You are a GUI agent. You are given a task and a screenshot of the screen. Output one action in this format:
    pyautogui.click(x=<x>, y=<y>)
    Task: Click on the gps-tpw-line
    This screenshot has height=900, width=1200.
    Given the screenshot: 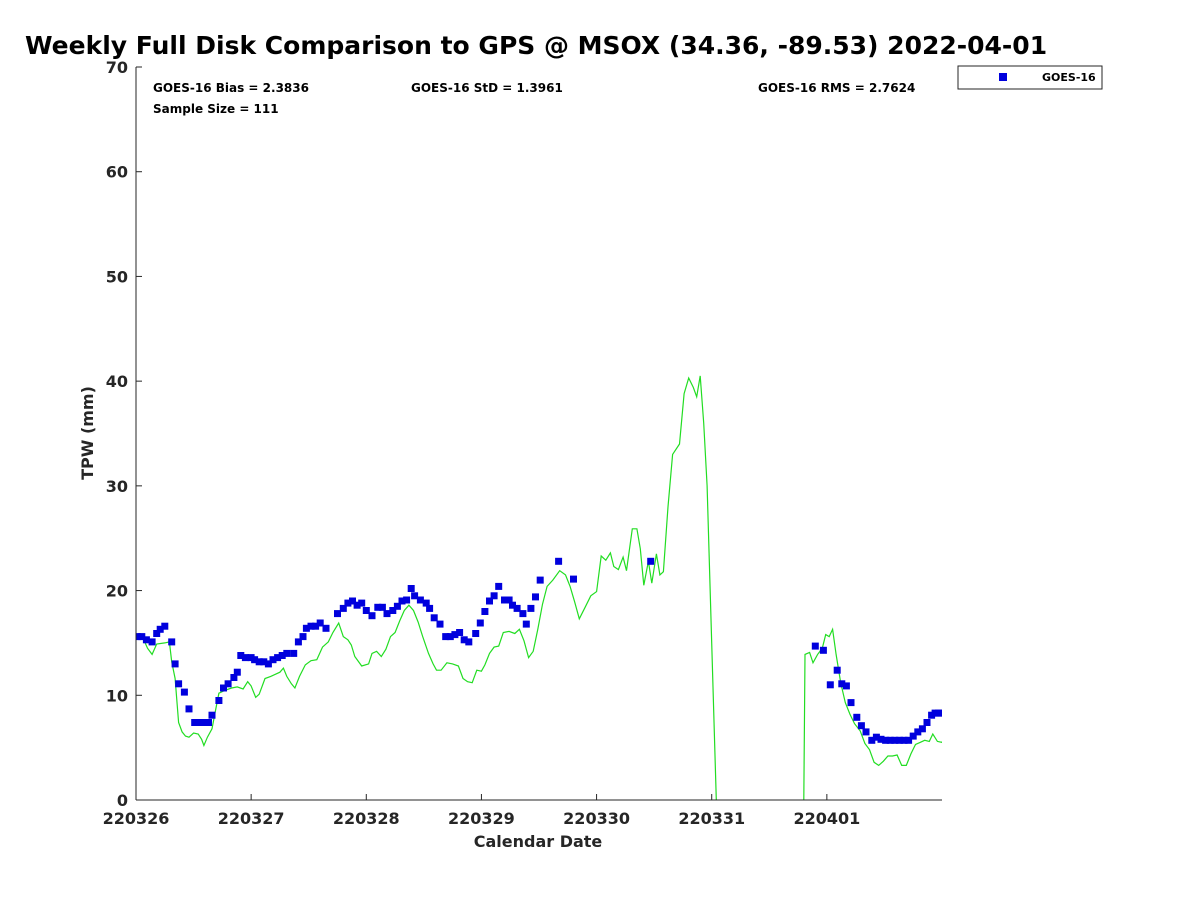 What is the action you would take?
    pyautogui.click(x=872, y=713)
    